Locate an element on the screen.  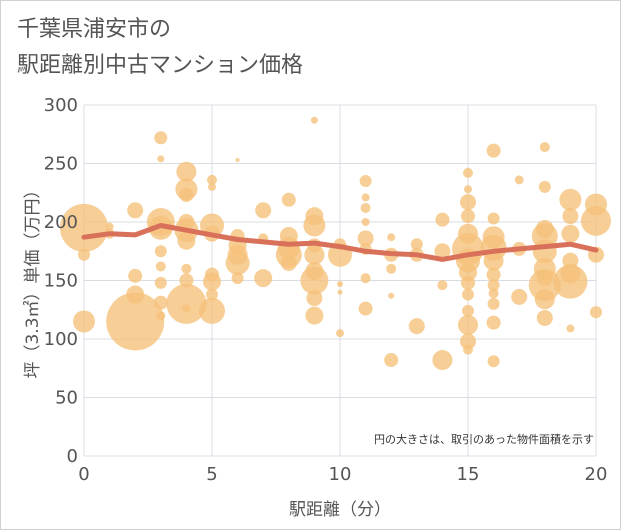
y-axis-label: 坪（3.3㎡）単価（万円） is located at coordinates (33, 279).